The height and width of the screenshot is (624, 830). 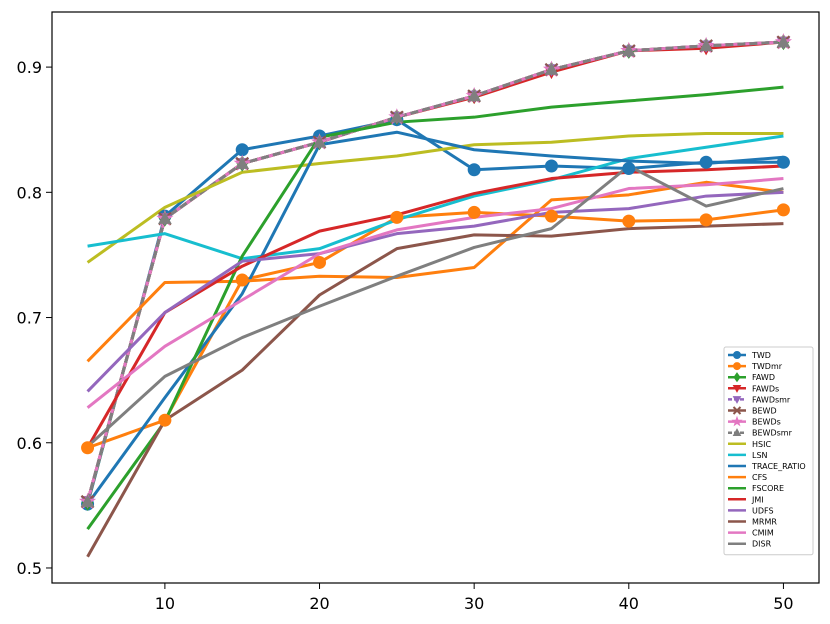 What do you see at coordinates (474, 603) in the screenshot?
I see `x-tick-label: 30` at bounding box center [474, 603].